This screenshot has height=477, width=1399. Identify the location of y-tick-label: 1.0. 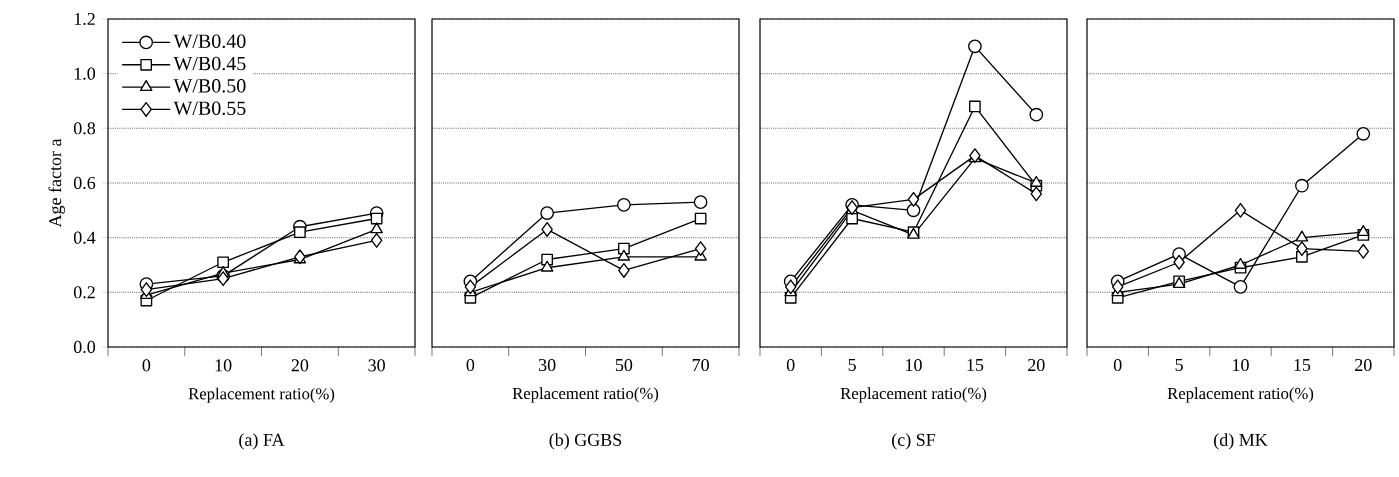
(85, 73).